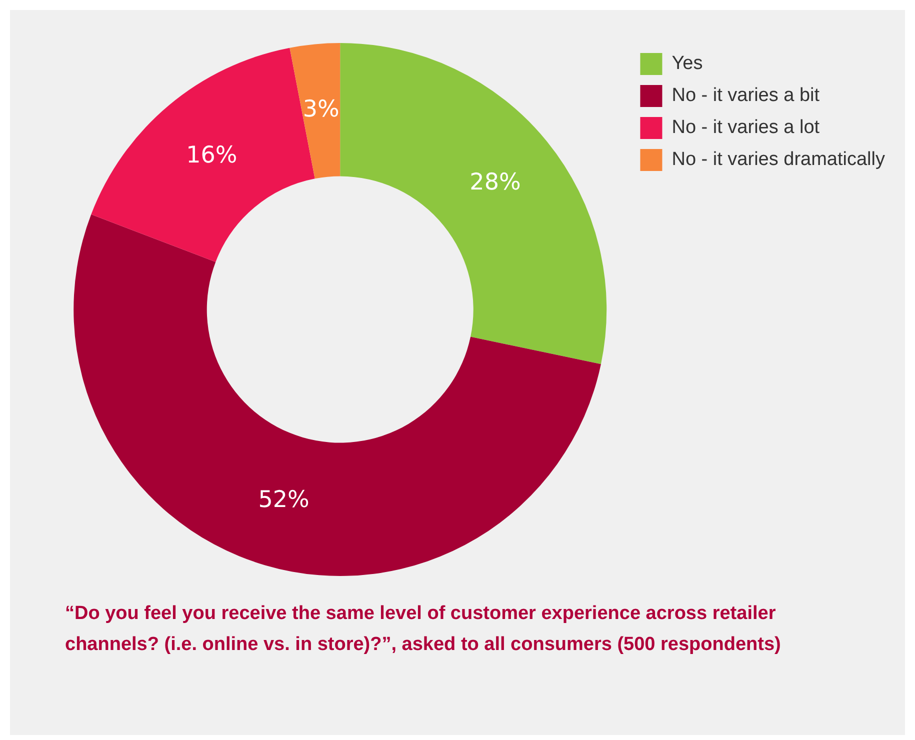  I want to click on data-label: 3%, so click(321, 109).